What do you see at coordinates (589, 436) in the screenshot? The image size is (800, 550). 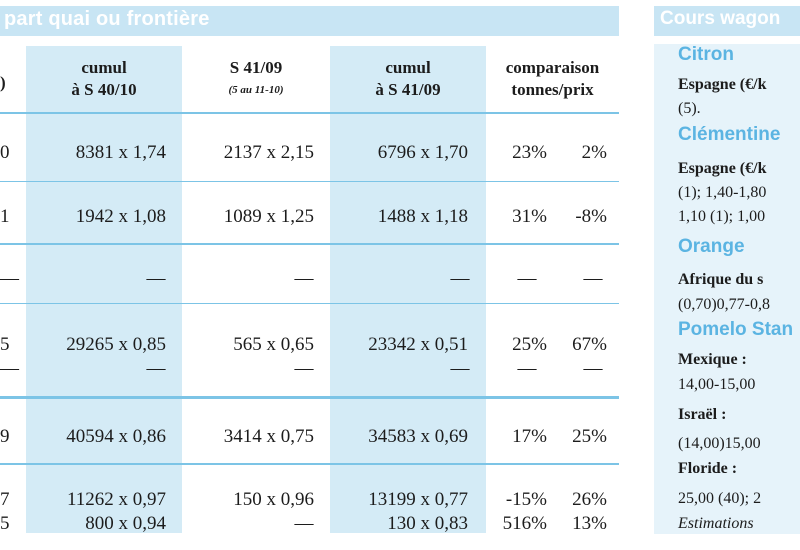 I see `cell-pct-prix: 25%` at bounding box center [589, 436].